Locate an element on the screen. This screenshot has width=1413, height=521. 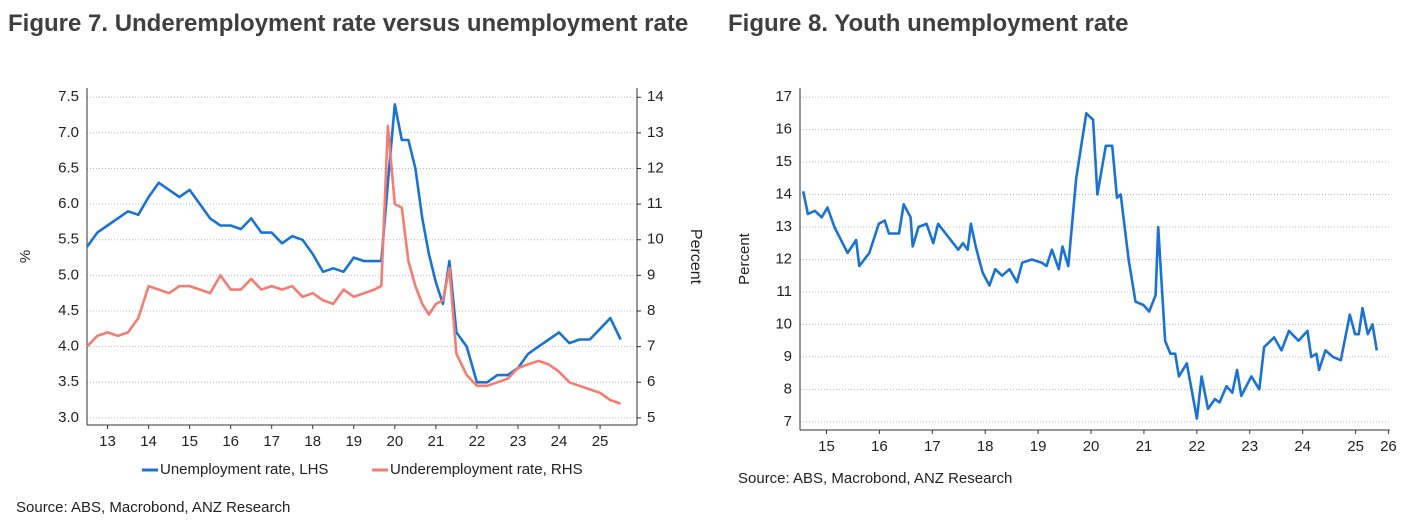
y-axis-label: Percent is located at coordinates (744, 258).